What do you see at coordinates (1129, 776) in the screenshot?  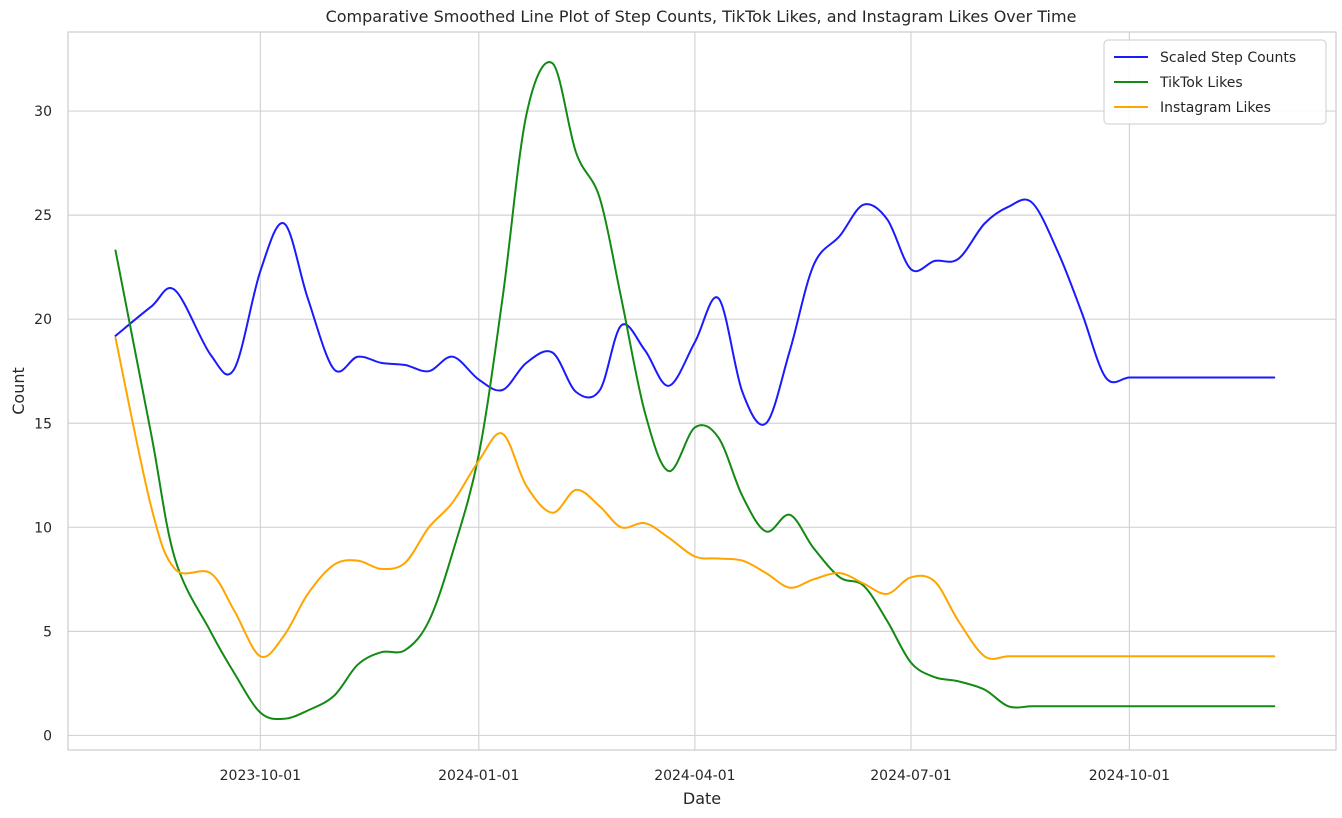 I see `x-tick-label: 2024-10-01` at bounding box center [1129, 776].